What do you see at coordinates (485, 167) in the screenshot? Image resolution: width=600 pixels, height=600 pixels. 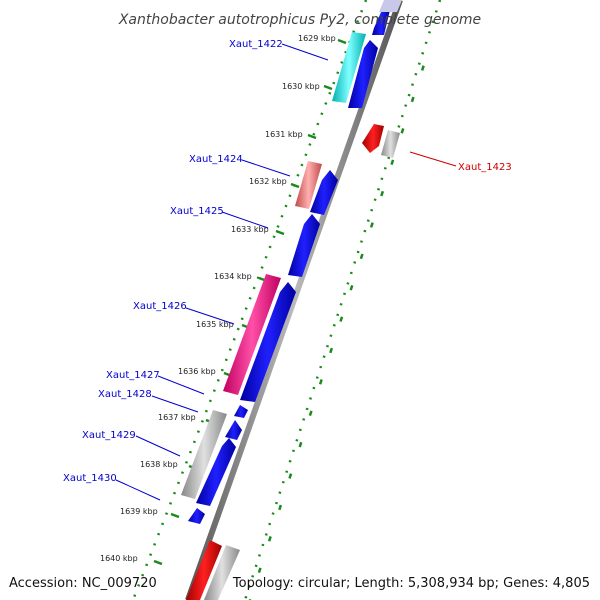 I see `gene-label-1423: Xaut_1423` at bounding box center [485, 167].